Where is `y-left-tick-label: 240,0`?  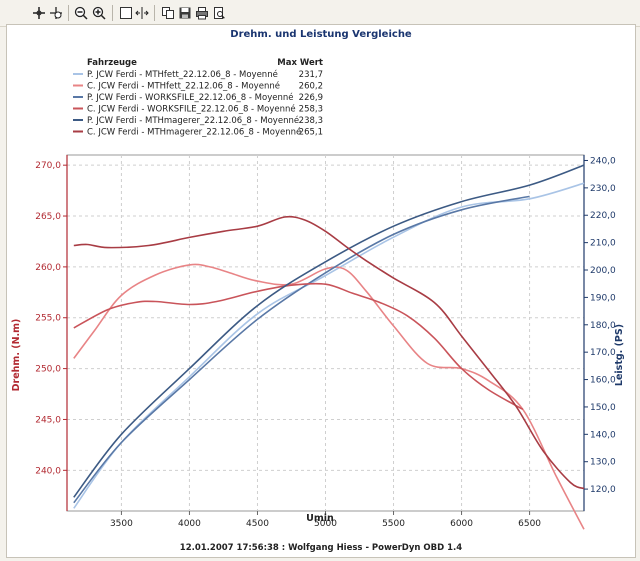 y-left-tick-label: 240,0 is located at coordinates (48, 471).